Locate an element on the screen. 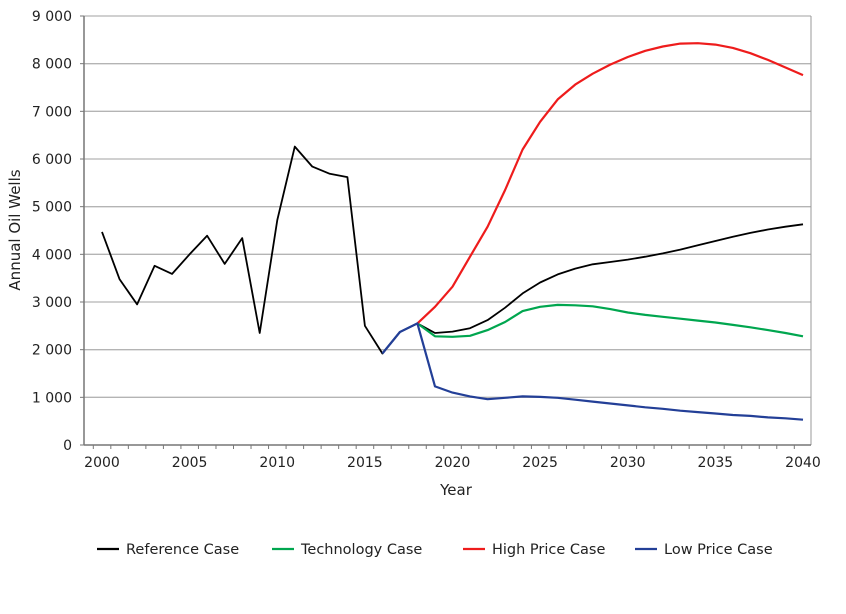  x-tick-labels: 2000 2005 2010 2015 2020 2025 2030 2035 2040 is located at coordinates (452, 463).